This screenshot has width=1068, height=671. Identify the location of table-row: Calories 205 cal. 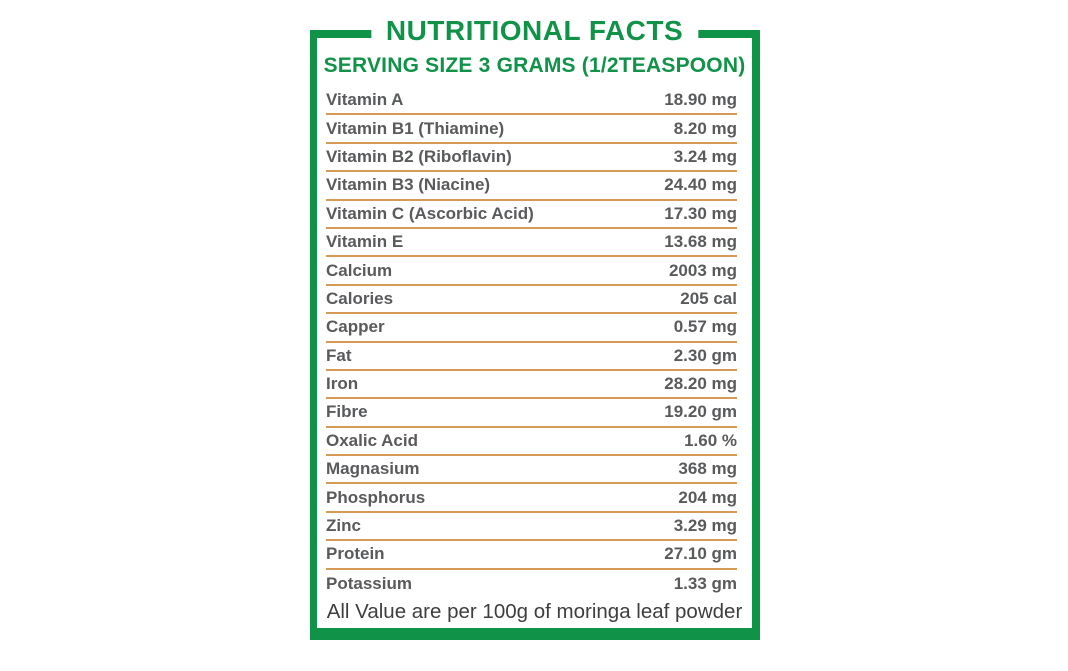
(531, 300).